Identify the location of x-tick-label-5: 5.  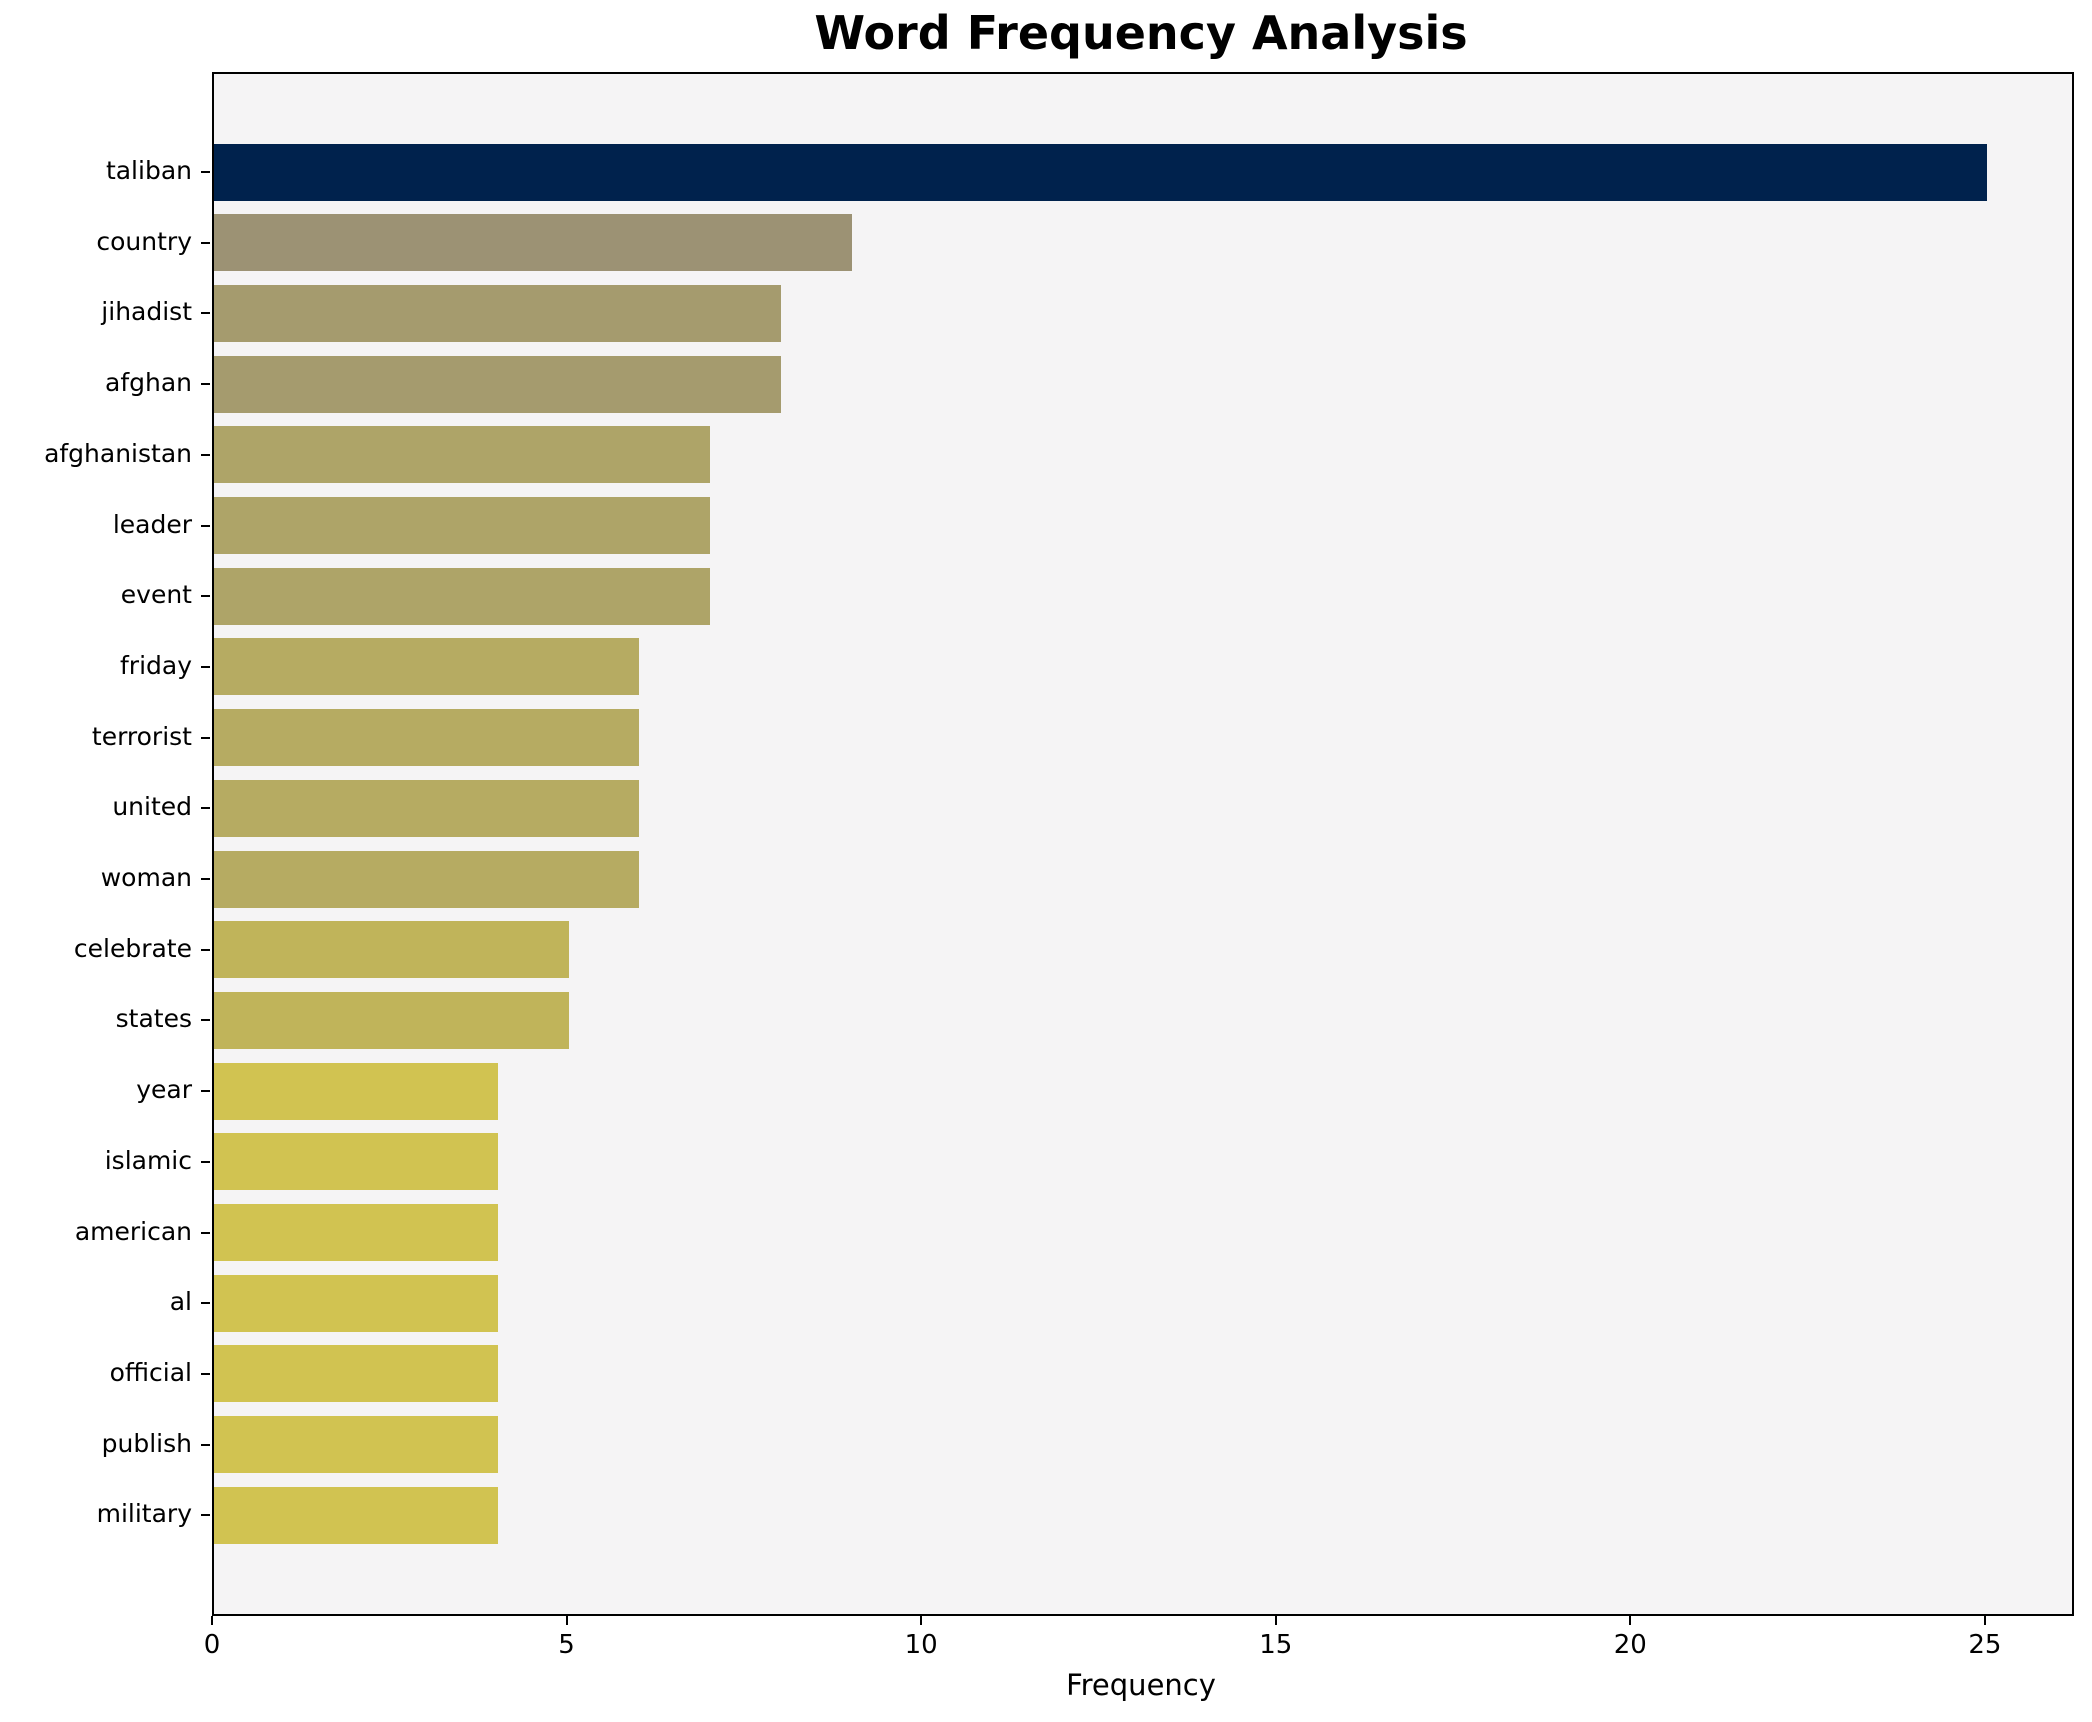
(566, 1645).